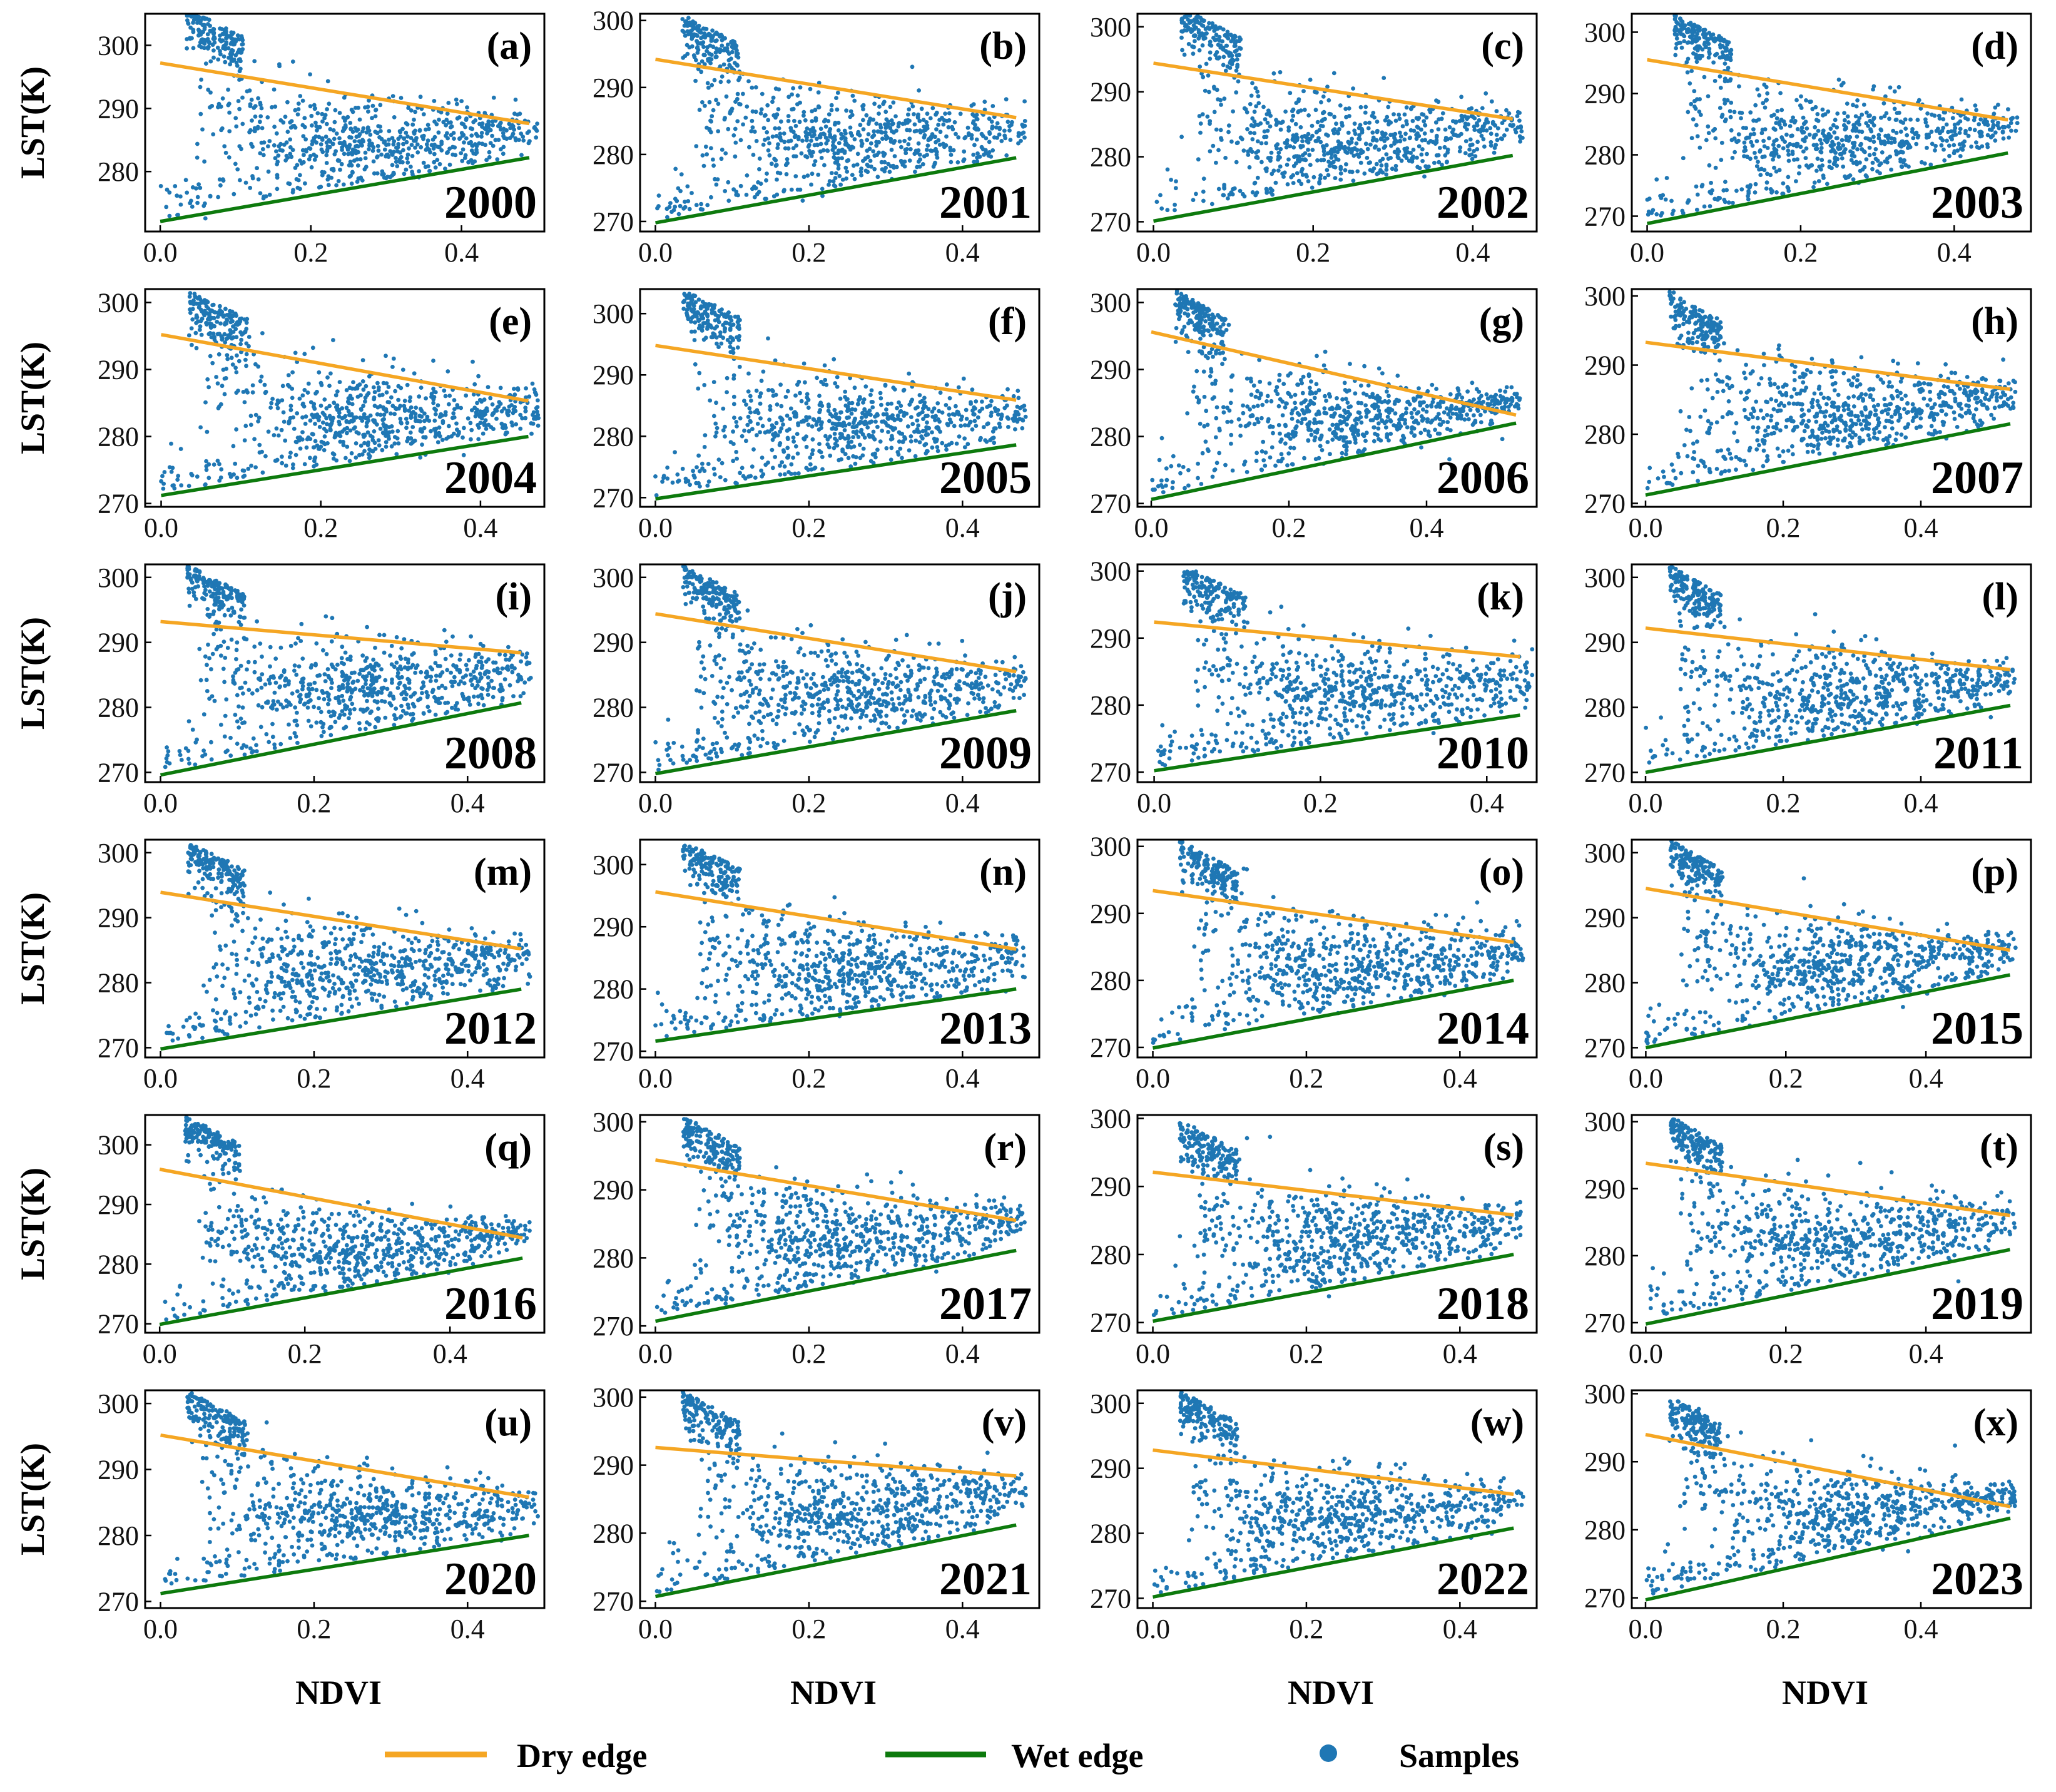  What do you see at coordinates (345, 190) in the screenshot?
I see `wet-edge-line` at bounding box center [345, 190].